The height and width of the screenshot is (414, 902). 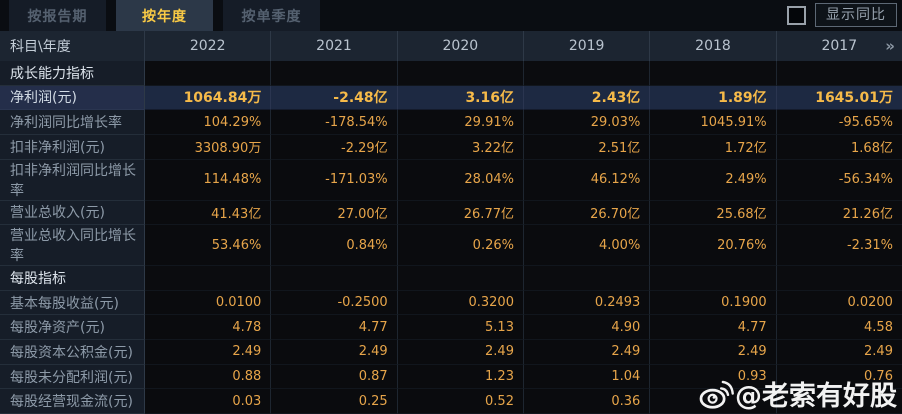 I want to click on cell-value: 1.68亿, so click(x=839, y=147).